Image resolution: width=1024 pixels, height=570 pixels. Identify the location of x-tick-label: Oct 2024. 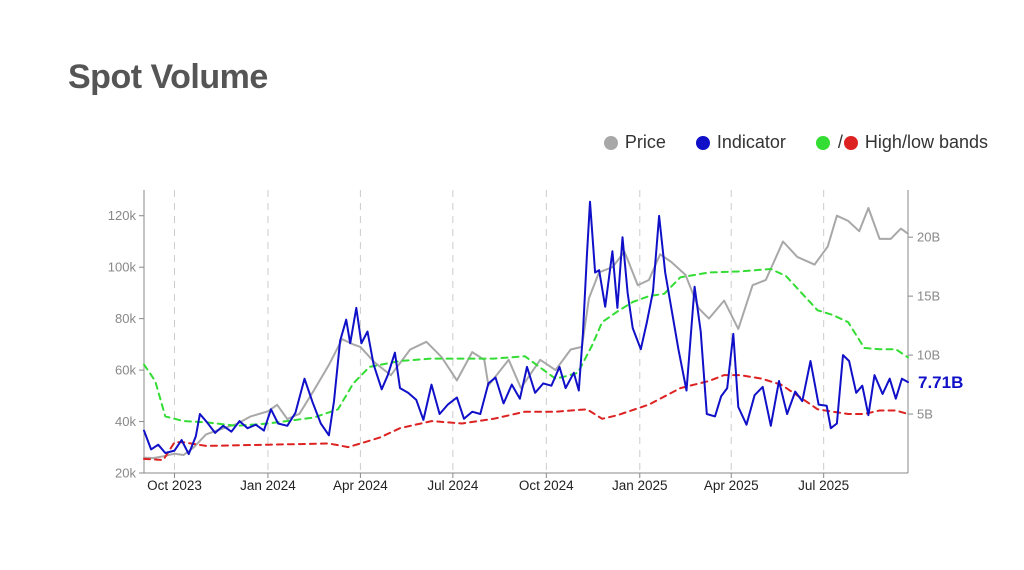
(546, 485).